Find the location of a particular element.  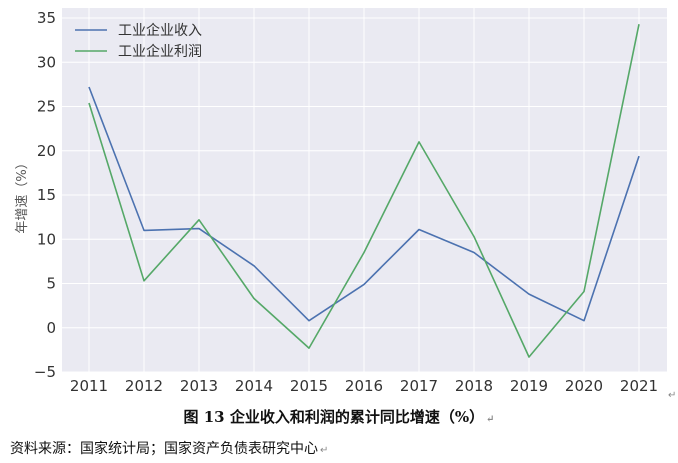

y-axis-ticks: 35 30 25 20 15 10 5 0 −5 is located at coordinates (45, 195).